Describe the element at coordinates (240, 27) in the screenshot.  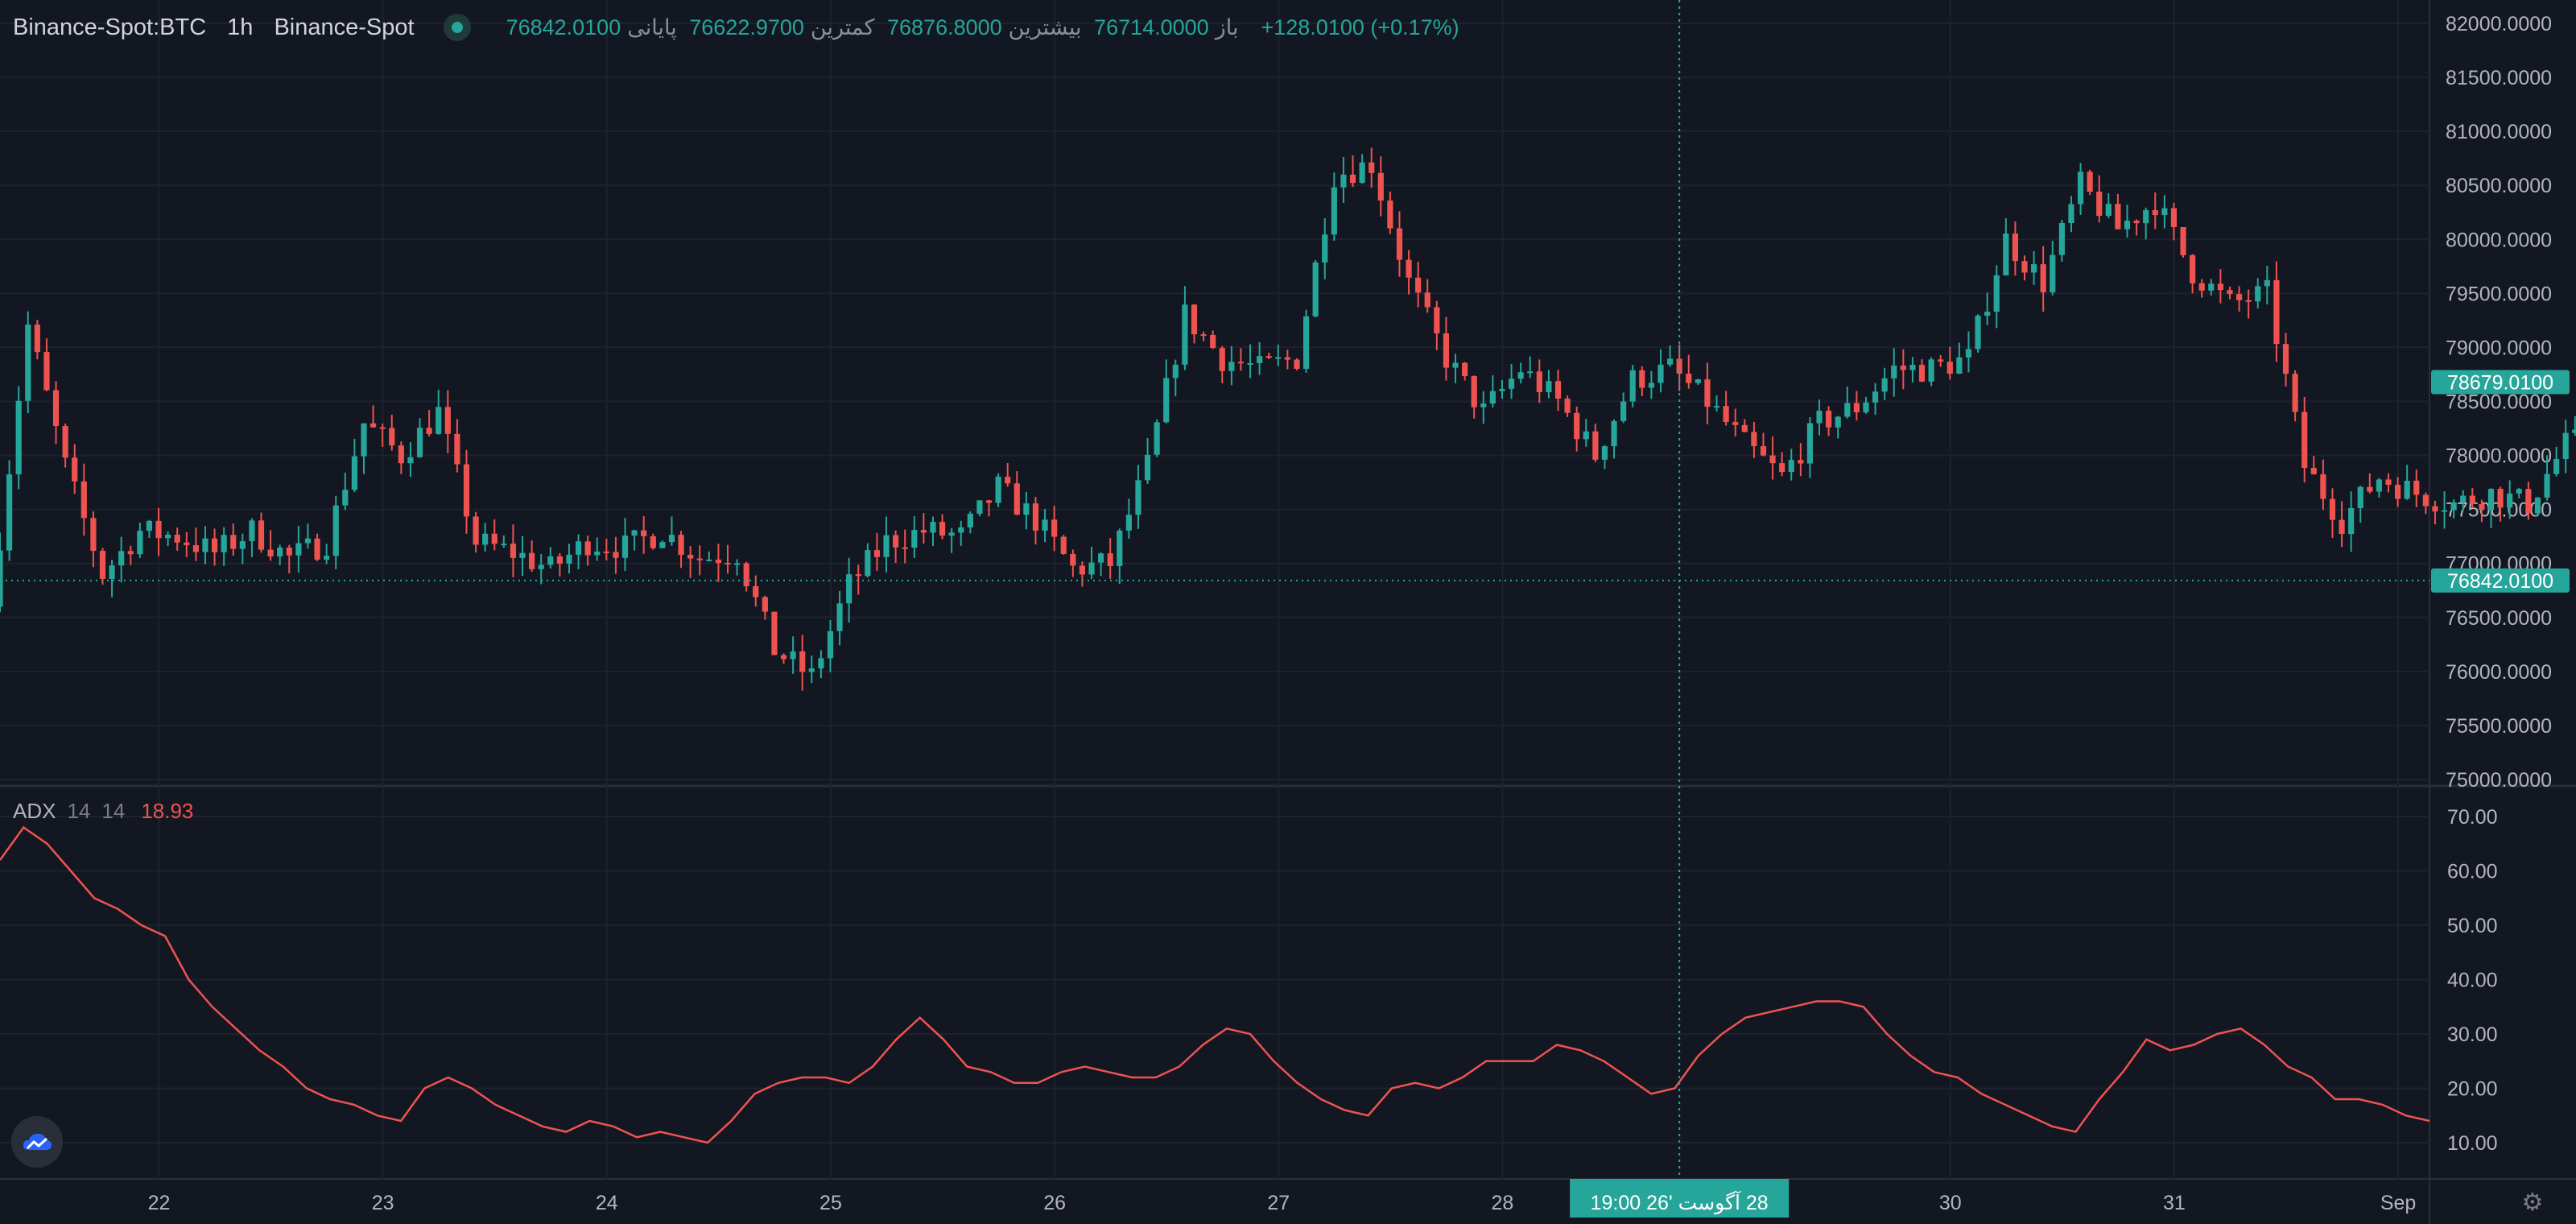
I see `timeframe: 1h` at that location.